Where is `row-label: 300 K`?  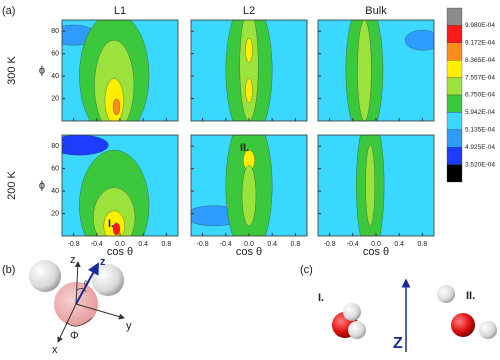
row-label: 300 K is located at coordinates (12, 69).